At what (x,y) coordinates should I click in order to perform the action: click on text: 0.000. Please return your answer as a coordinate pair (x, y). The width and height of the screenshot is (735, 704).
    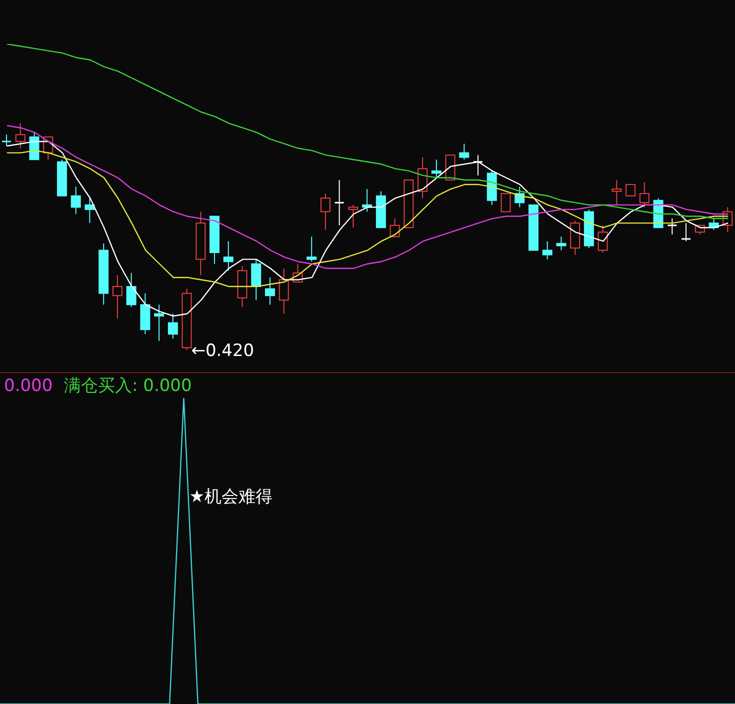
    Looking at the image, I should click on (28, 386).